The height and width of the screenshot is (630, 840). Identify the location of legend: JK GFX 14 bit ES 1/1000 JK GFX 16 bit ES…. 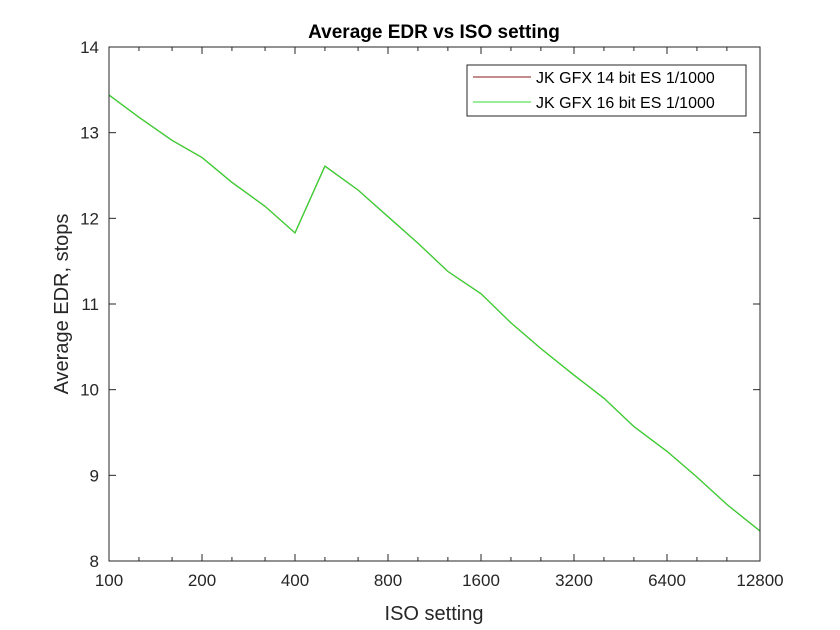
(606, 90).